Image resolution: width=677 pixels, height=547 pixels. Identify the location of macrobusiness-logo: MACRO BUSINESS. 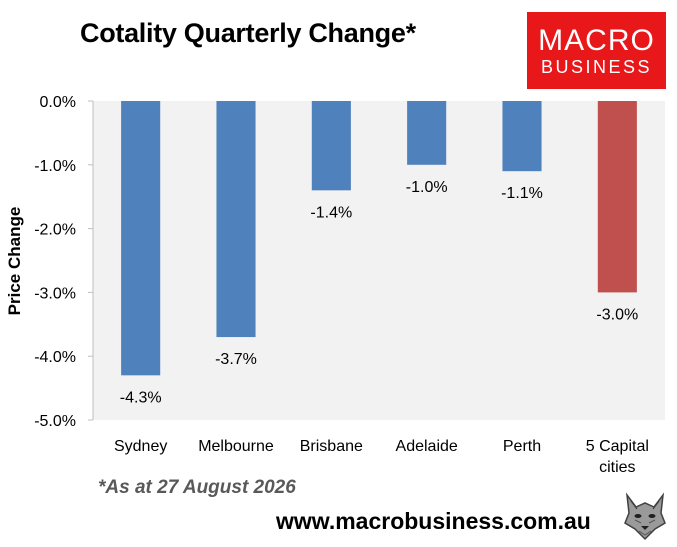
(596, 50).